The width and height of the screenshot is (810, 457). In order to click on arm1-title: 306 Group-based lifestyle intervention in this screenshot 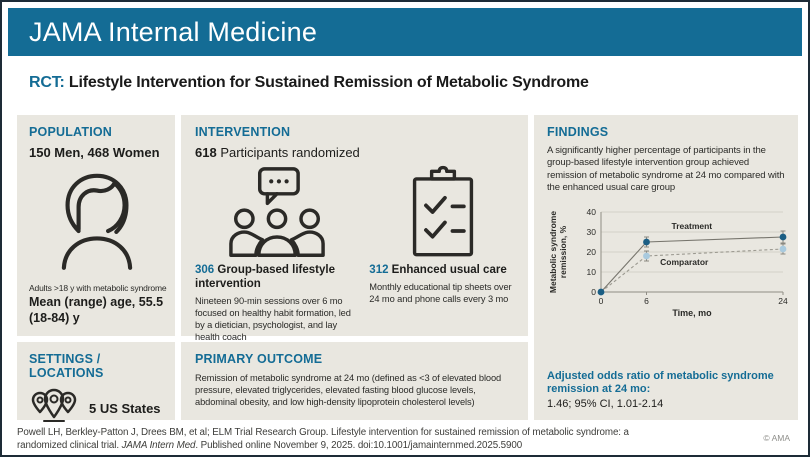, I will do `click(277, 278)`.